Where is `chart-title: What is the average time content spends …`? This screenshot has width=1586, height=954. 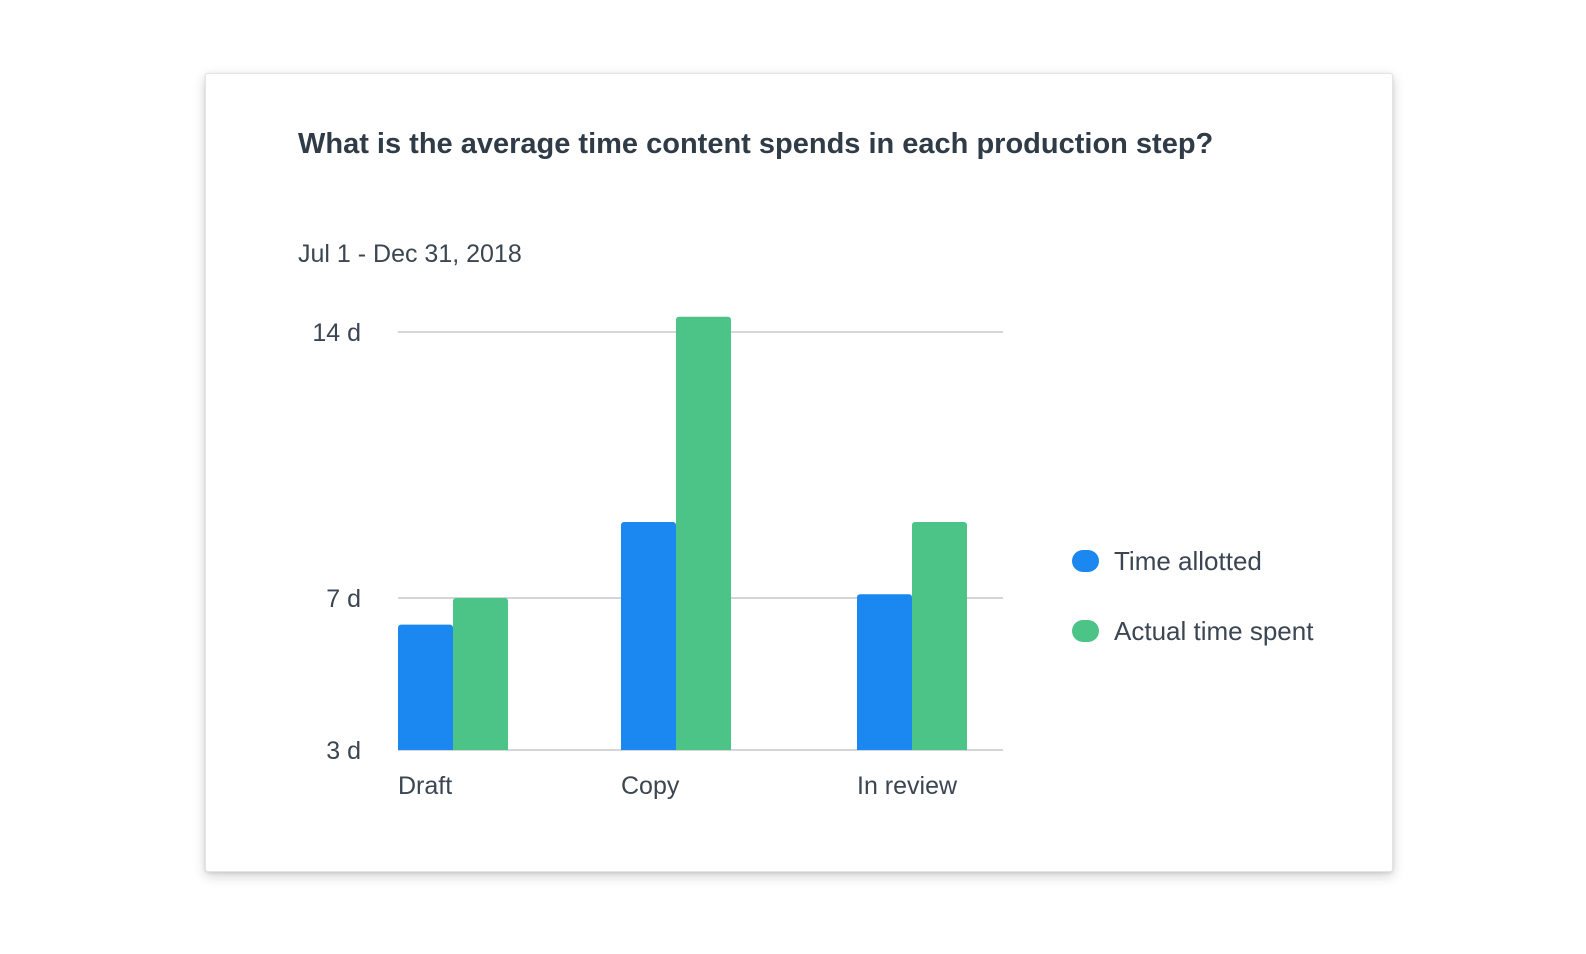 chart-title: What is the average time content spends … is located at coordinates (756, 144).